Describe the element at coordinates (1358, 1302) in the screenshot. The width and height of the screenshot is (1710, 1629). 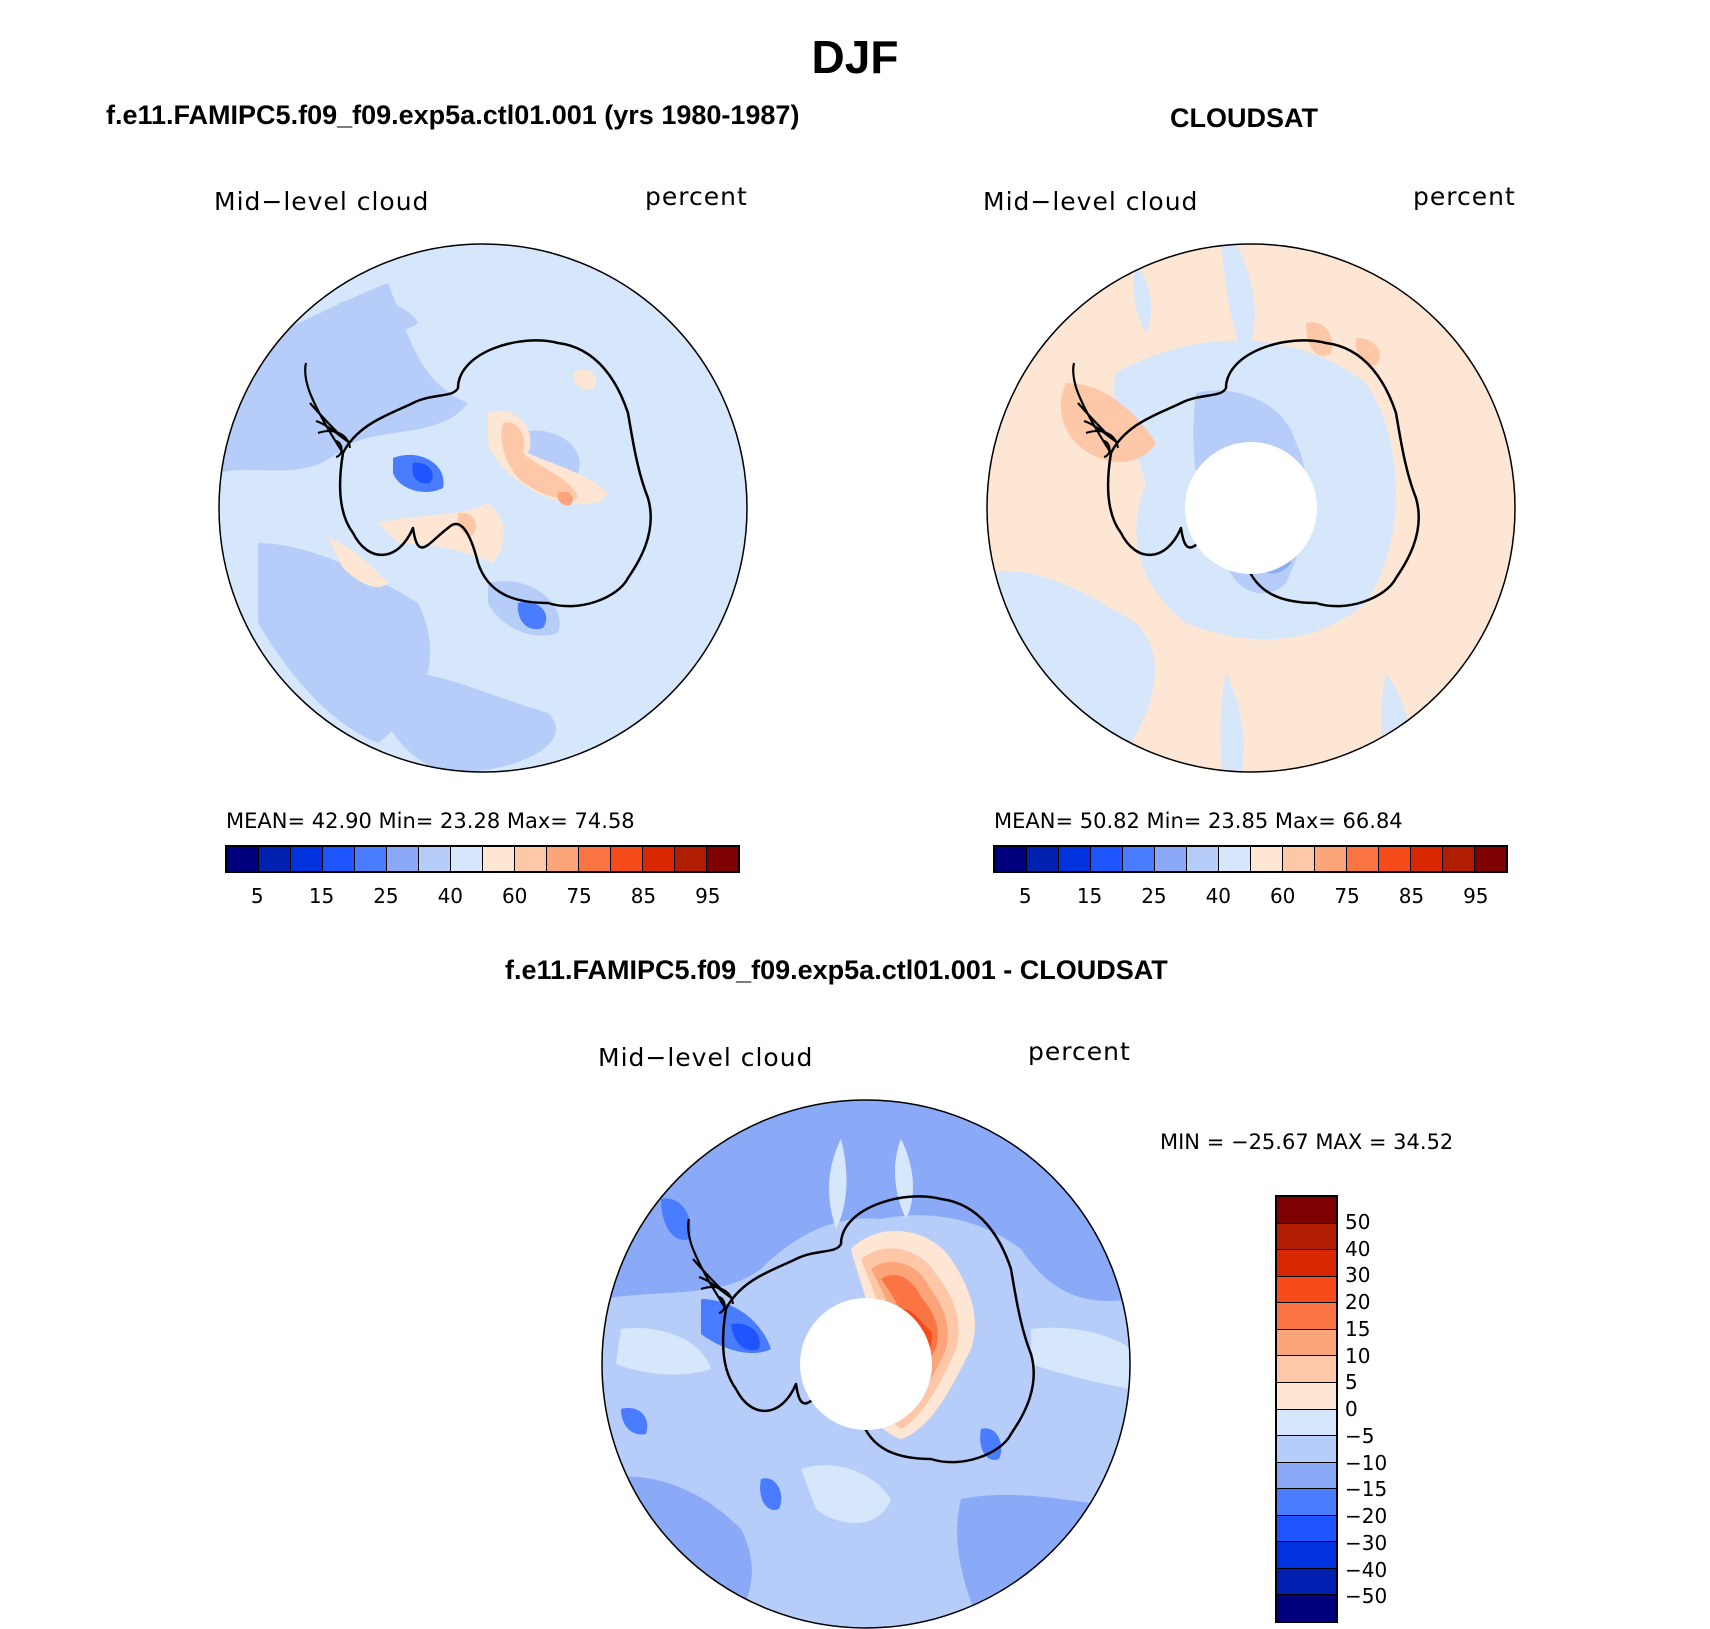
I see `colorbar-label: 20` at that location.